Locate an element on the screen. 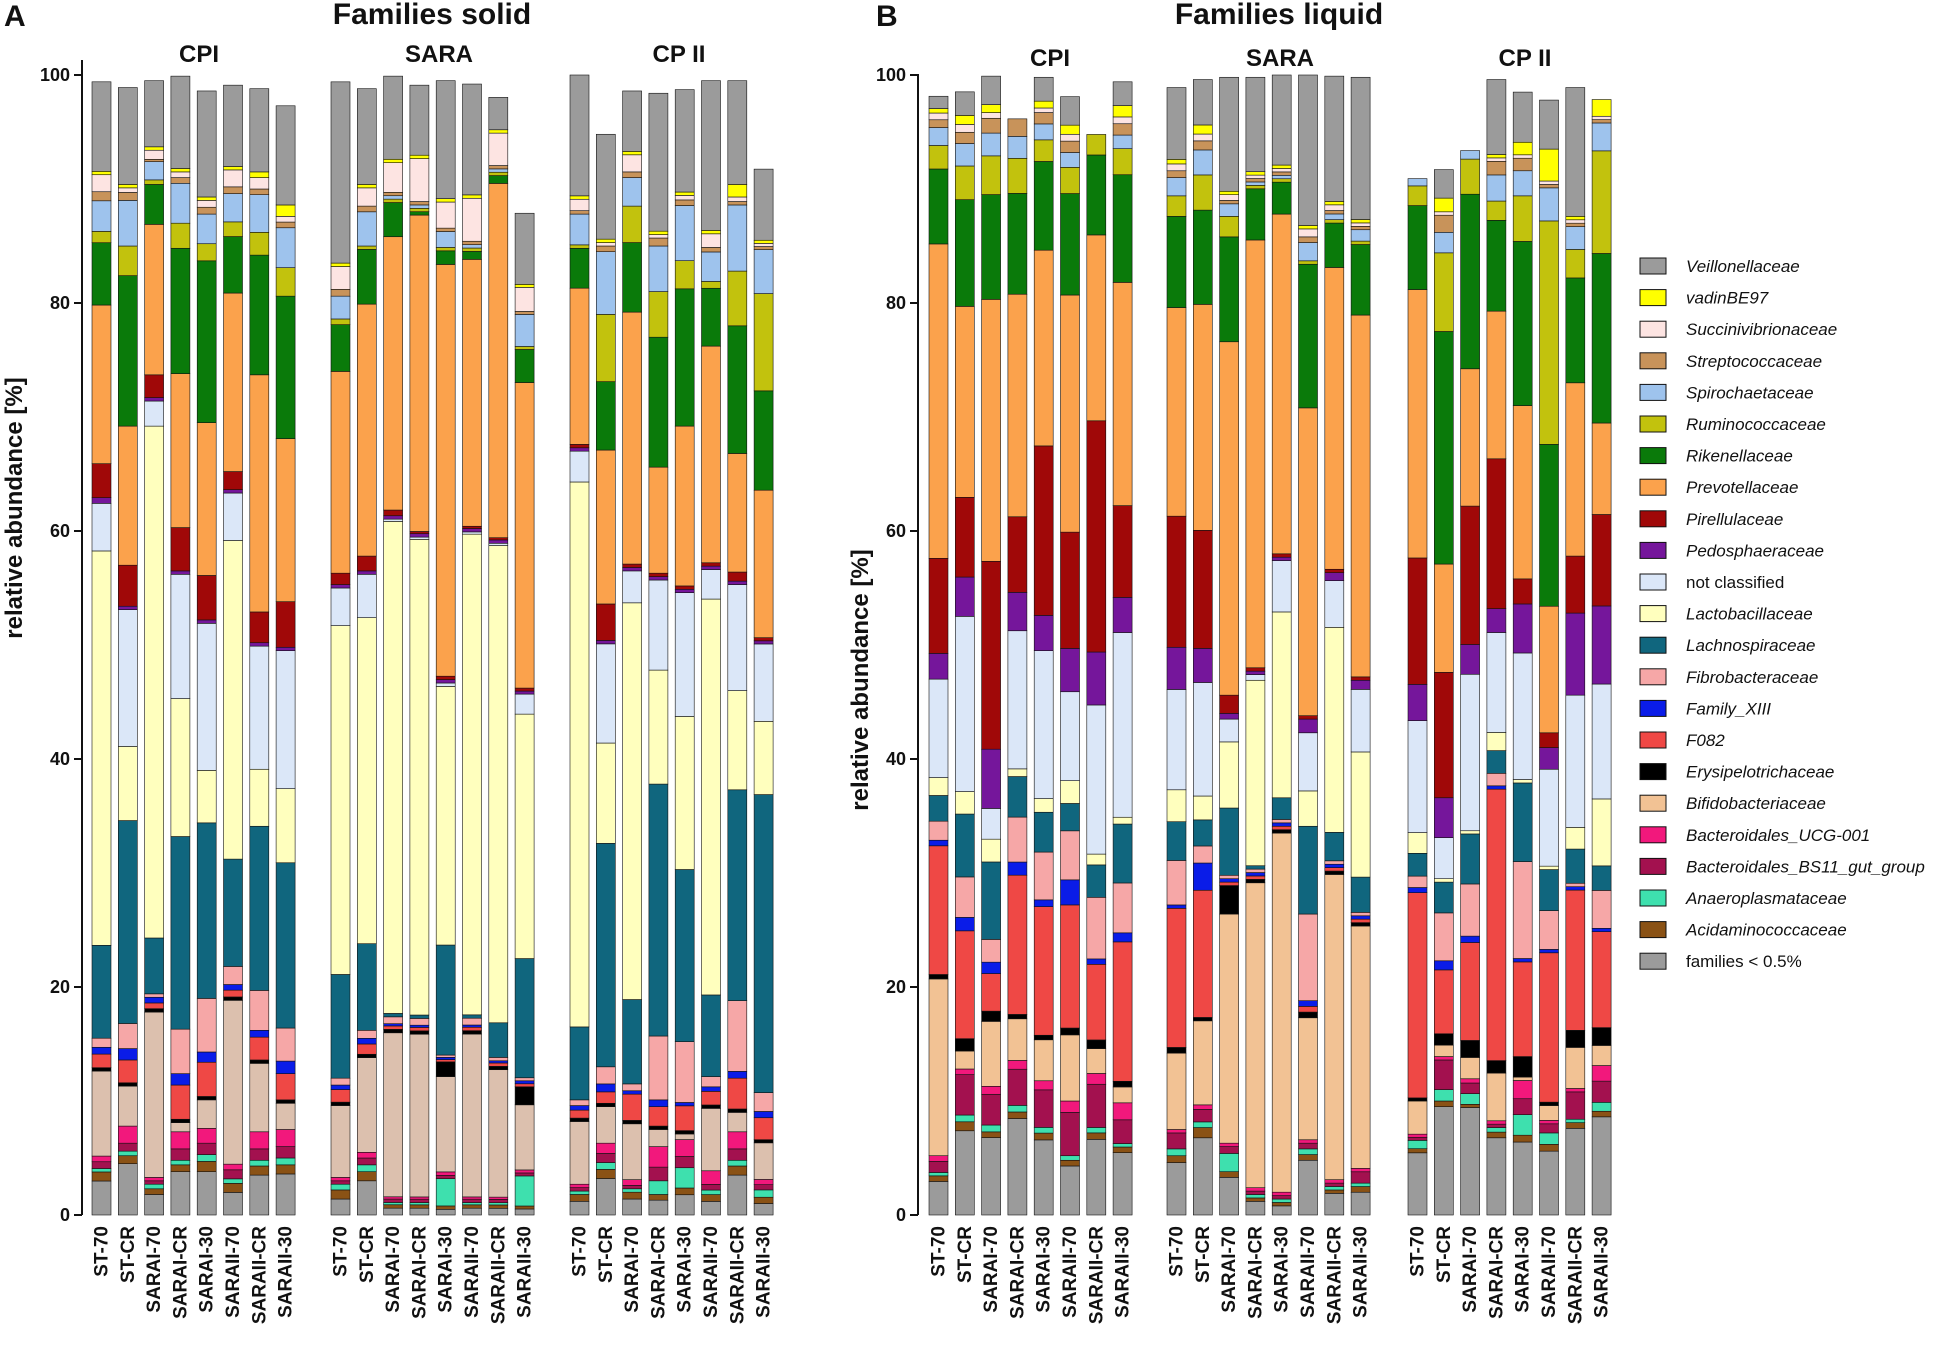  legend-swatch-f082 is located at coordinates (1653, 740).